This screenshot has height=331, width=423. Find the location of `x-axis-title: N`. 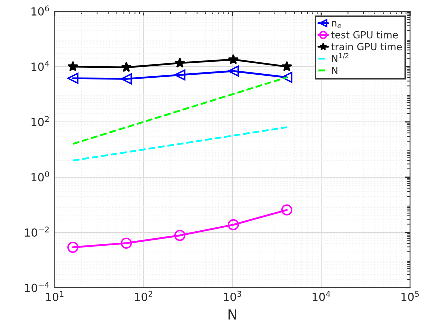

x-axis-title: N is located at coordinates (232, 315).